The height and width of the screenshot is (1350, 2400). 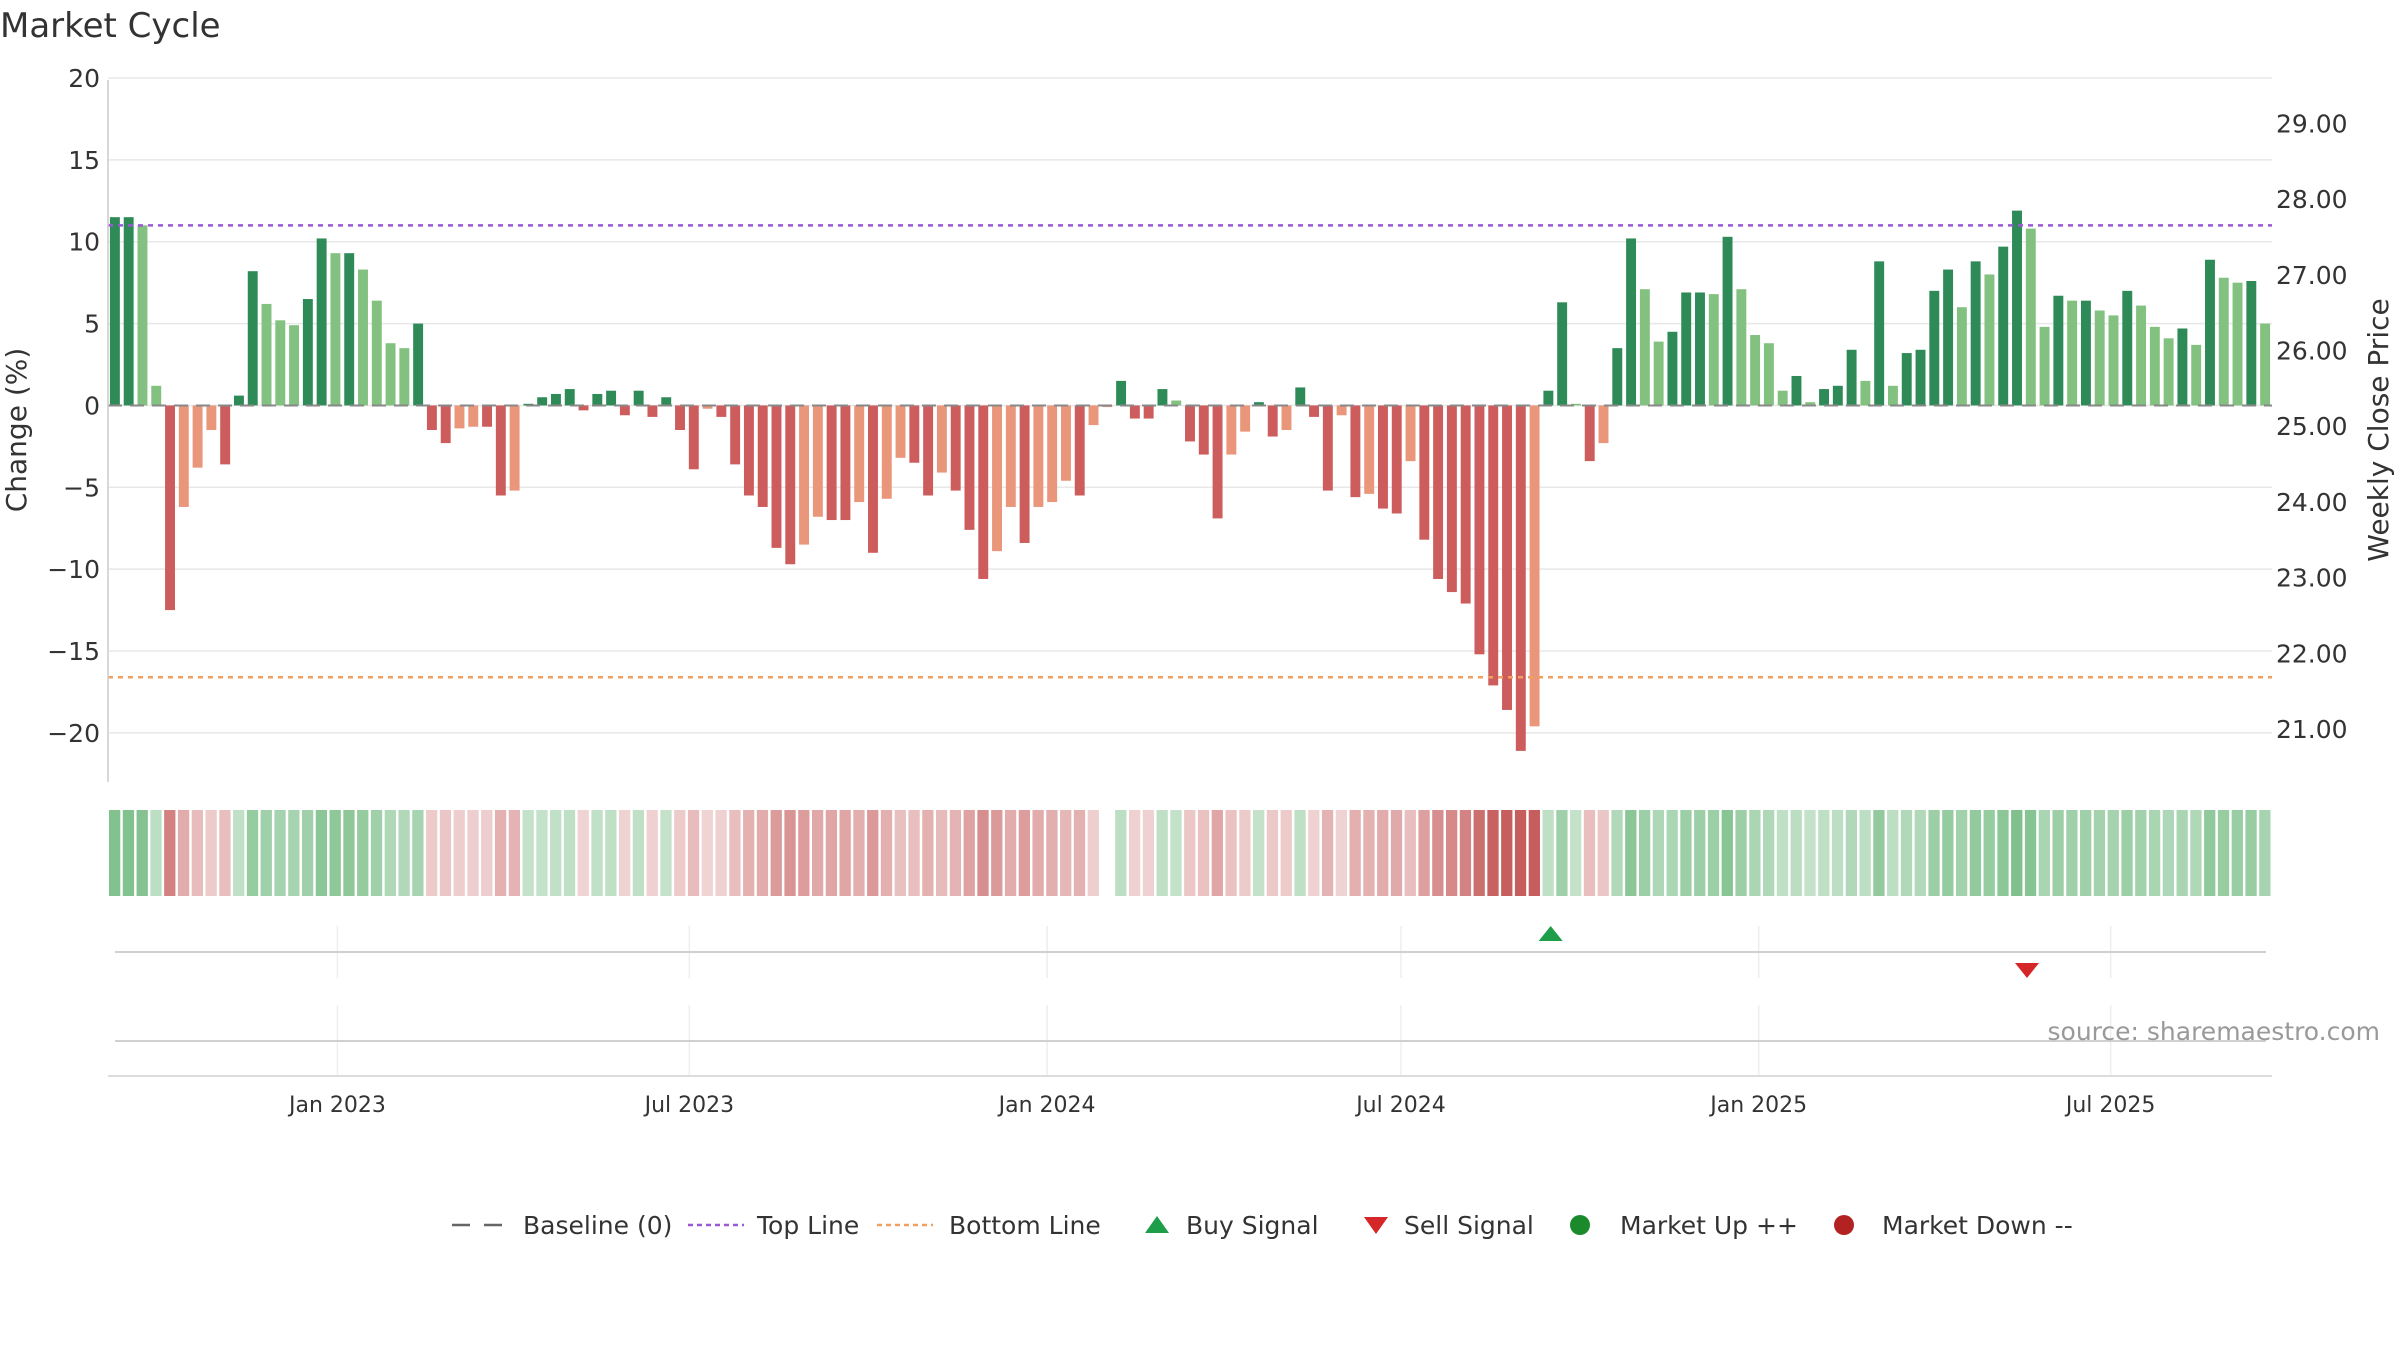 What do you see at coordinates (1157, 1224) in the screenshot?
I see `legend-symbol-buy` at bounding box center [1157, 1224].